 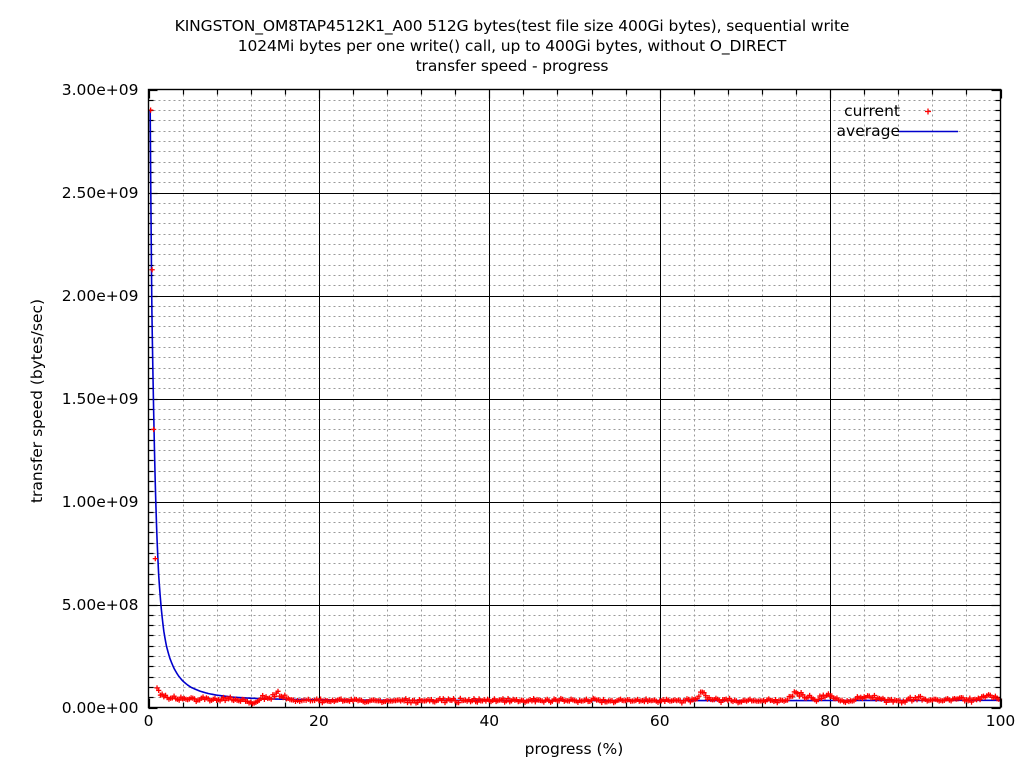 I want to click on y-axis-label: transfer speed (bytes/sec), so click(x=37, y=401).